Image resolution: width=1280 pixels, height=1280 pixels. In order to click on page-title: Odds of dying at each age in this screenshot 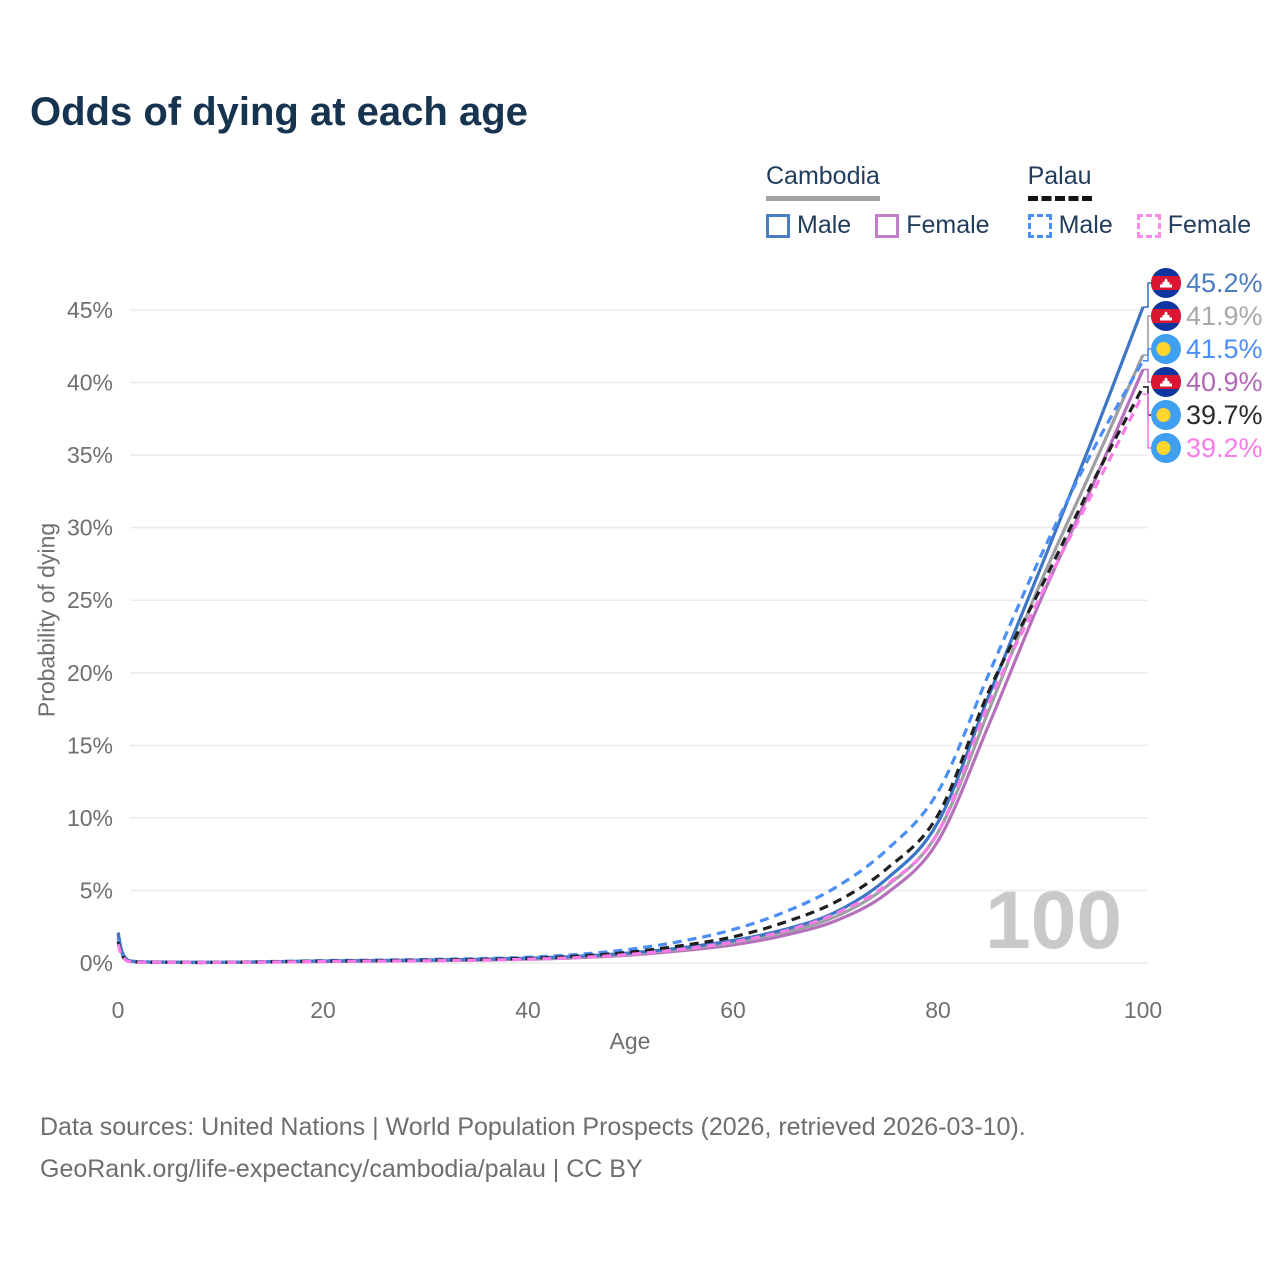, I will do `click(279, 112)`.